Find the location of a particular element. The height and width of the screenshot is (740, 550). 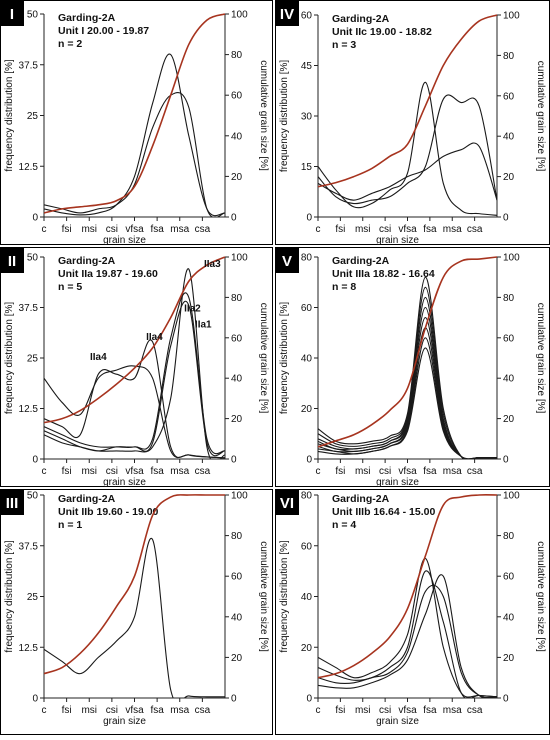

y-tick-label: 15 is located at coordinates (307, 167).